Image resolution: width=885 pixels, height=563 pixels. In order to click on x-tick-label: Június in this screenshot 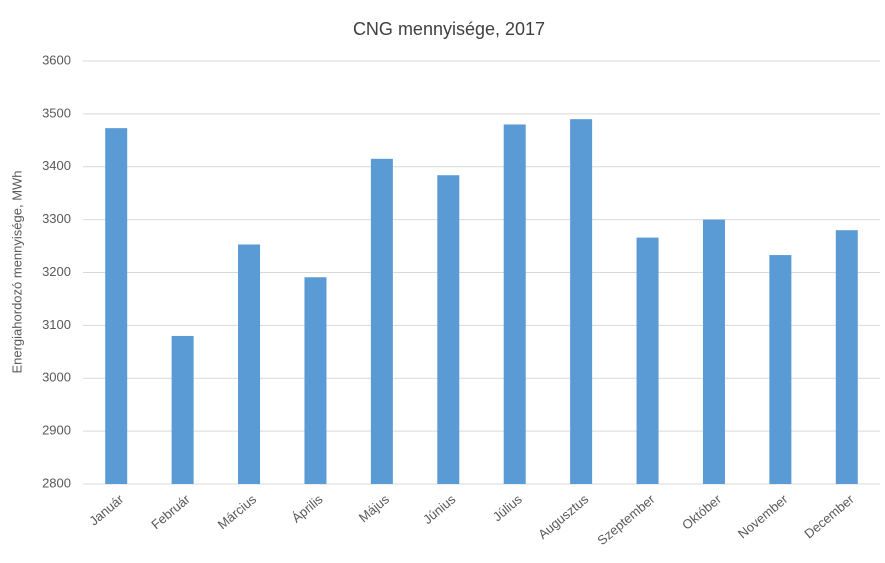, I will do `click(439, 509)`.